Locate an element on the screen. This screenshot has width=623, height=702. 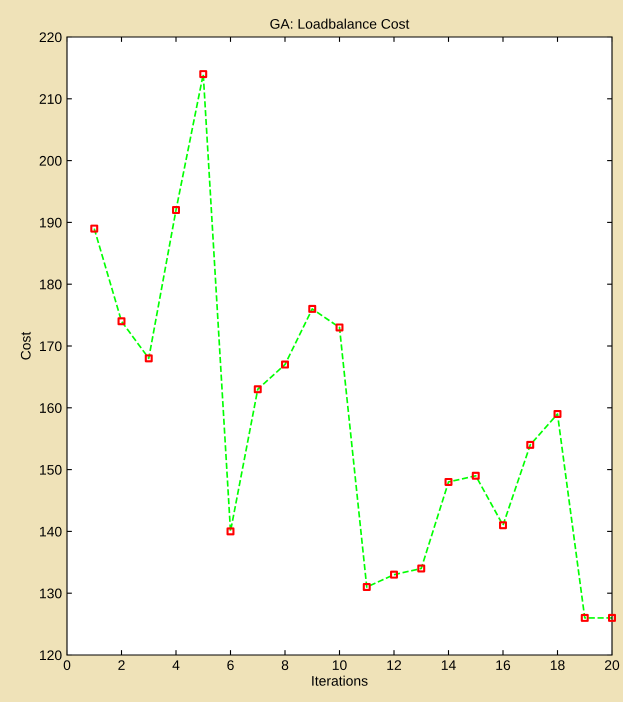
y-tick-label: 140 is located at coordinates (51, 531).